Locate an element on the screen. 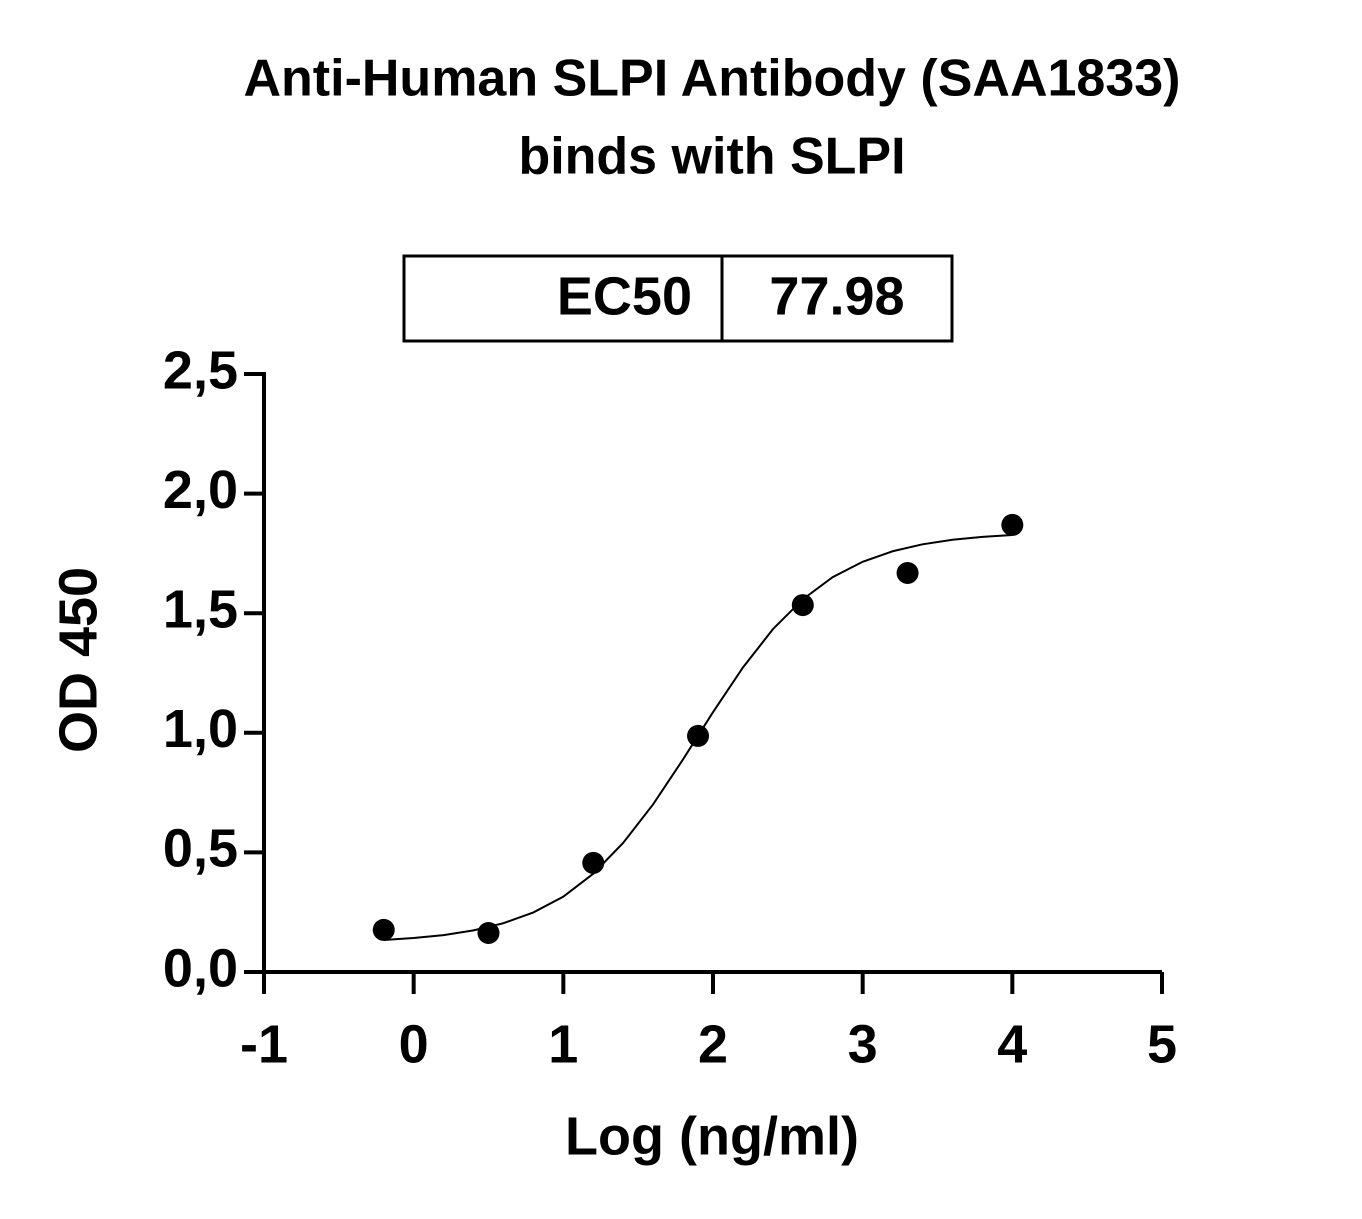  x-axis-label: Log (ng/ml) is located at coordinates (712, 1136).